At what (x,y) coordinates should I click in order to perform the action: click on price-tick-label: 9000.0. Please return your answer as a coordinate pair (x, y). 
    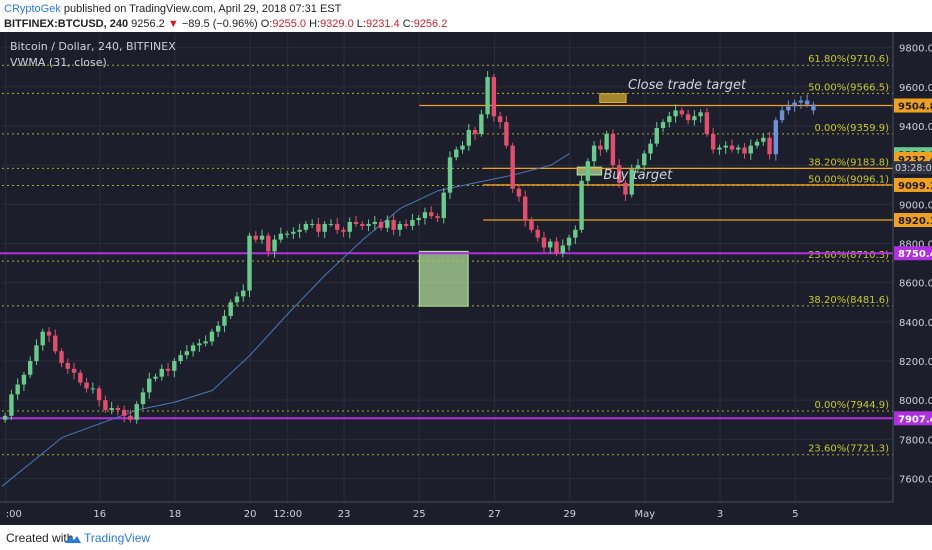
    Looking at the image, I should click on (915, 205).